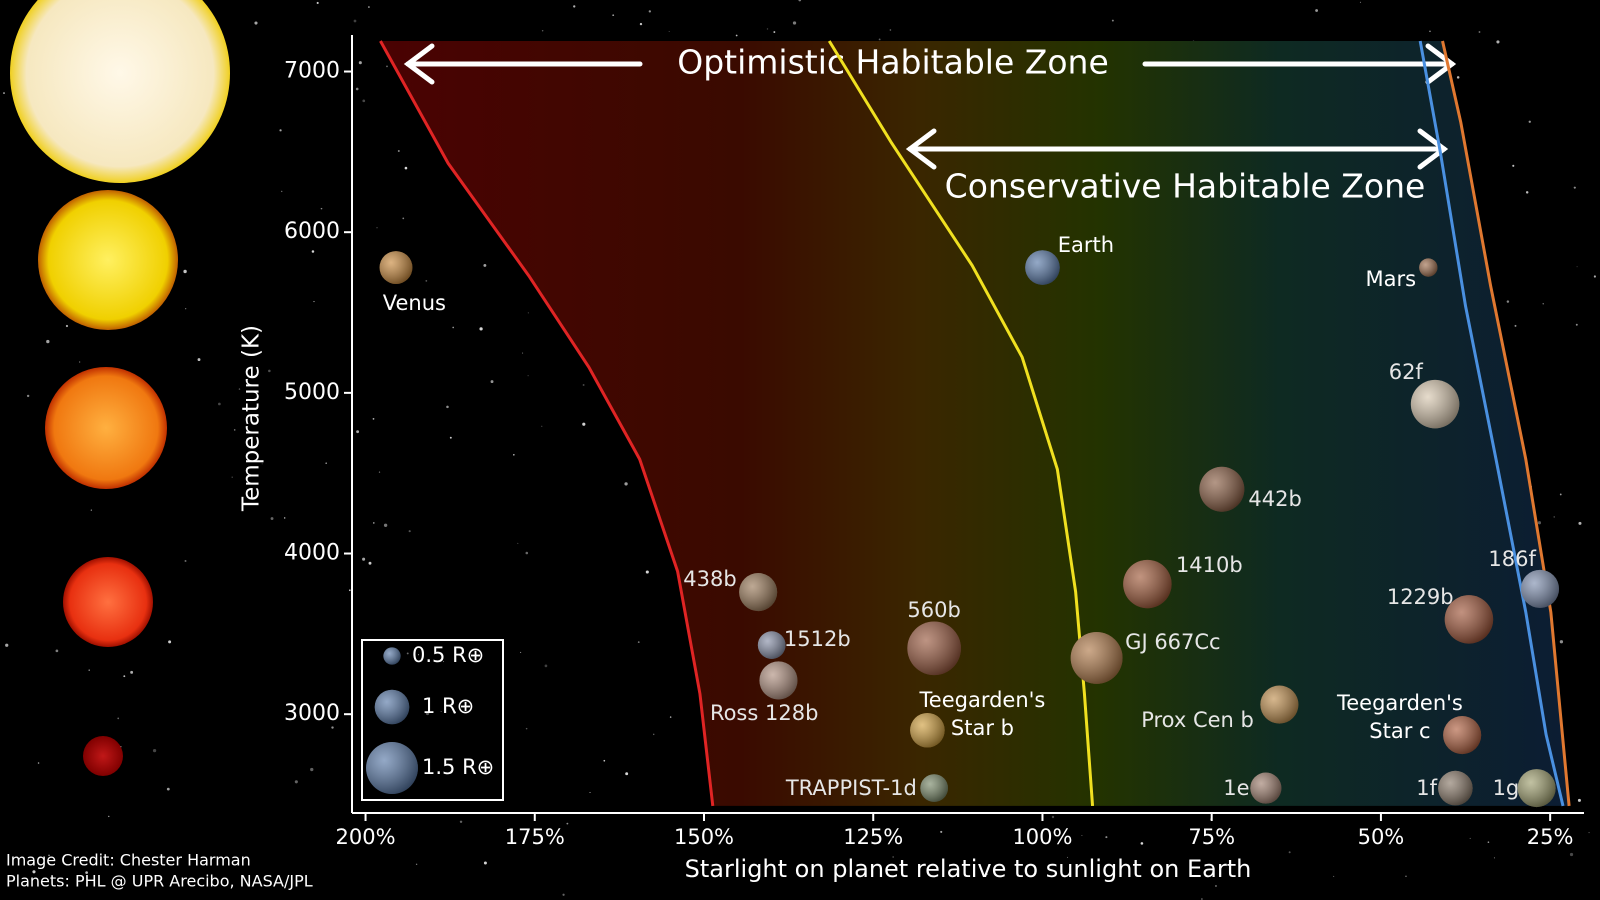 The image size is (1600, 900). What do you see at coordinates (1512, 559) in the screenshot?
I see `planet-label: 186f` at bounding box center [1512, 559].